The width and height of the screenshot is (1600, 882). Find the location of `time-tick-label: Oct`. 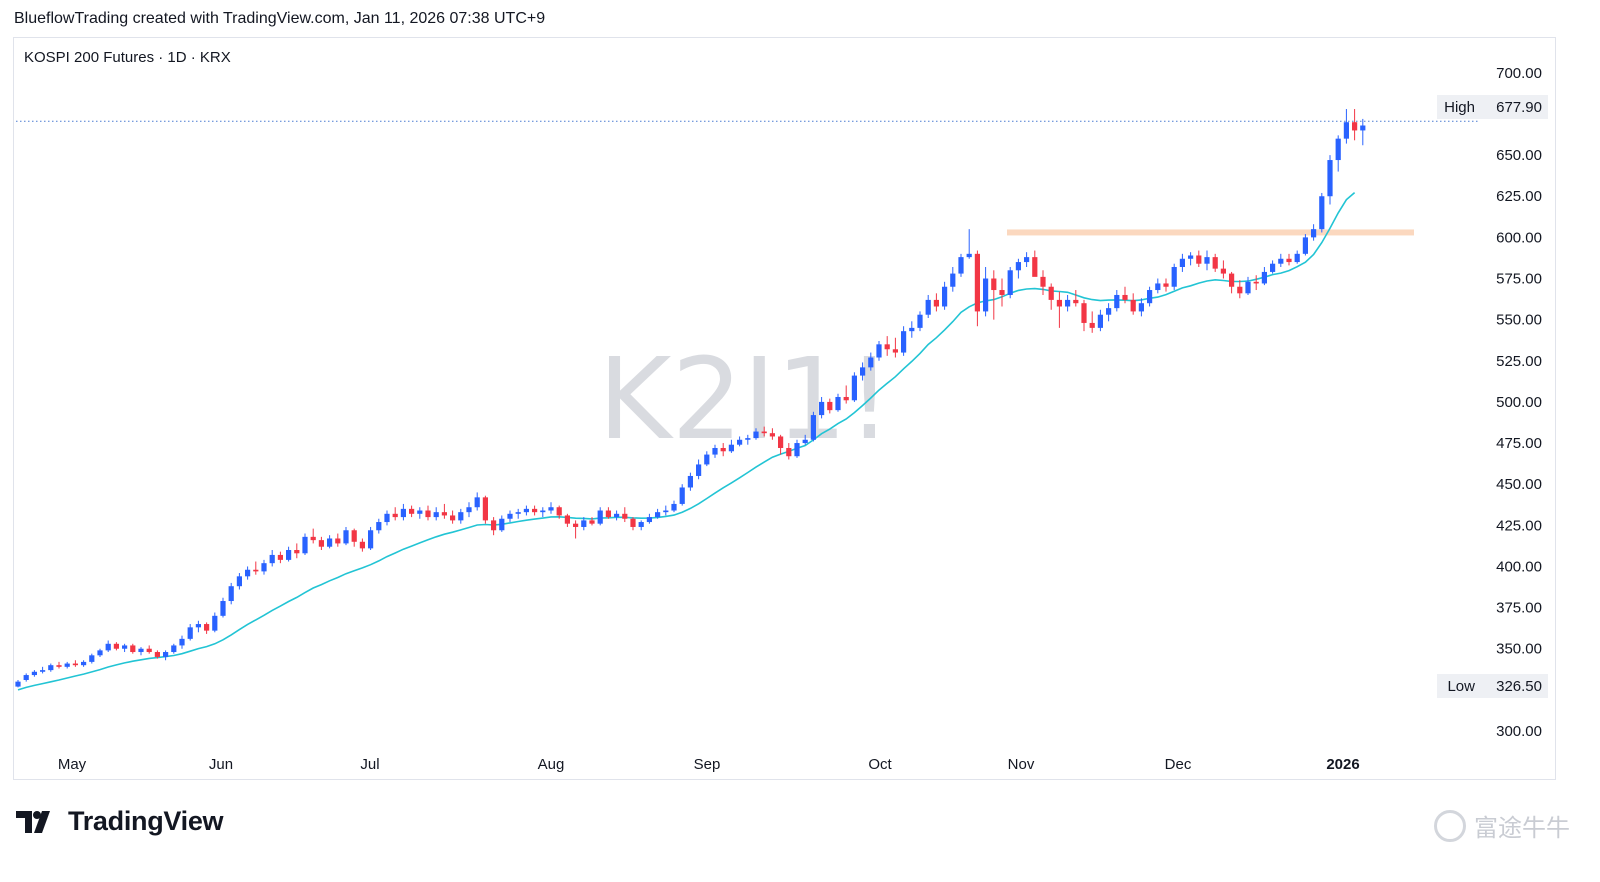

time-tick-label: Oct is located at coordinates (880, 764).